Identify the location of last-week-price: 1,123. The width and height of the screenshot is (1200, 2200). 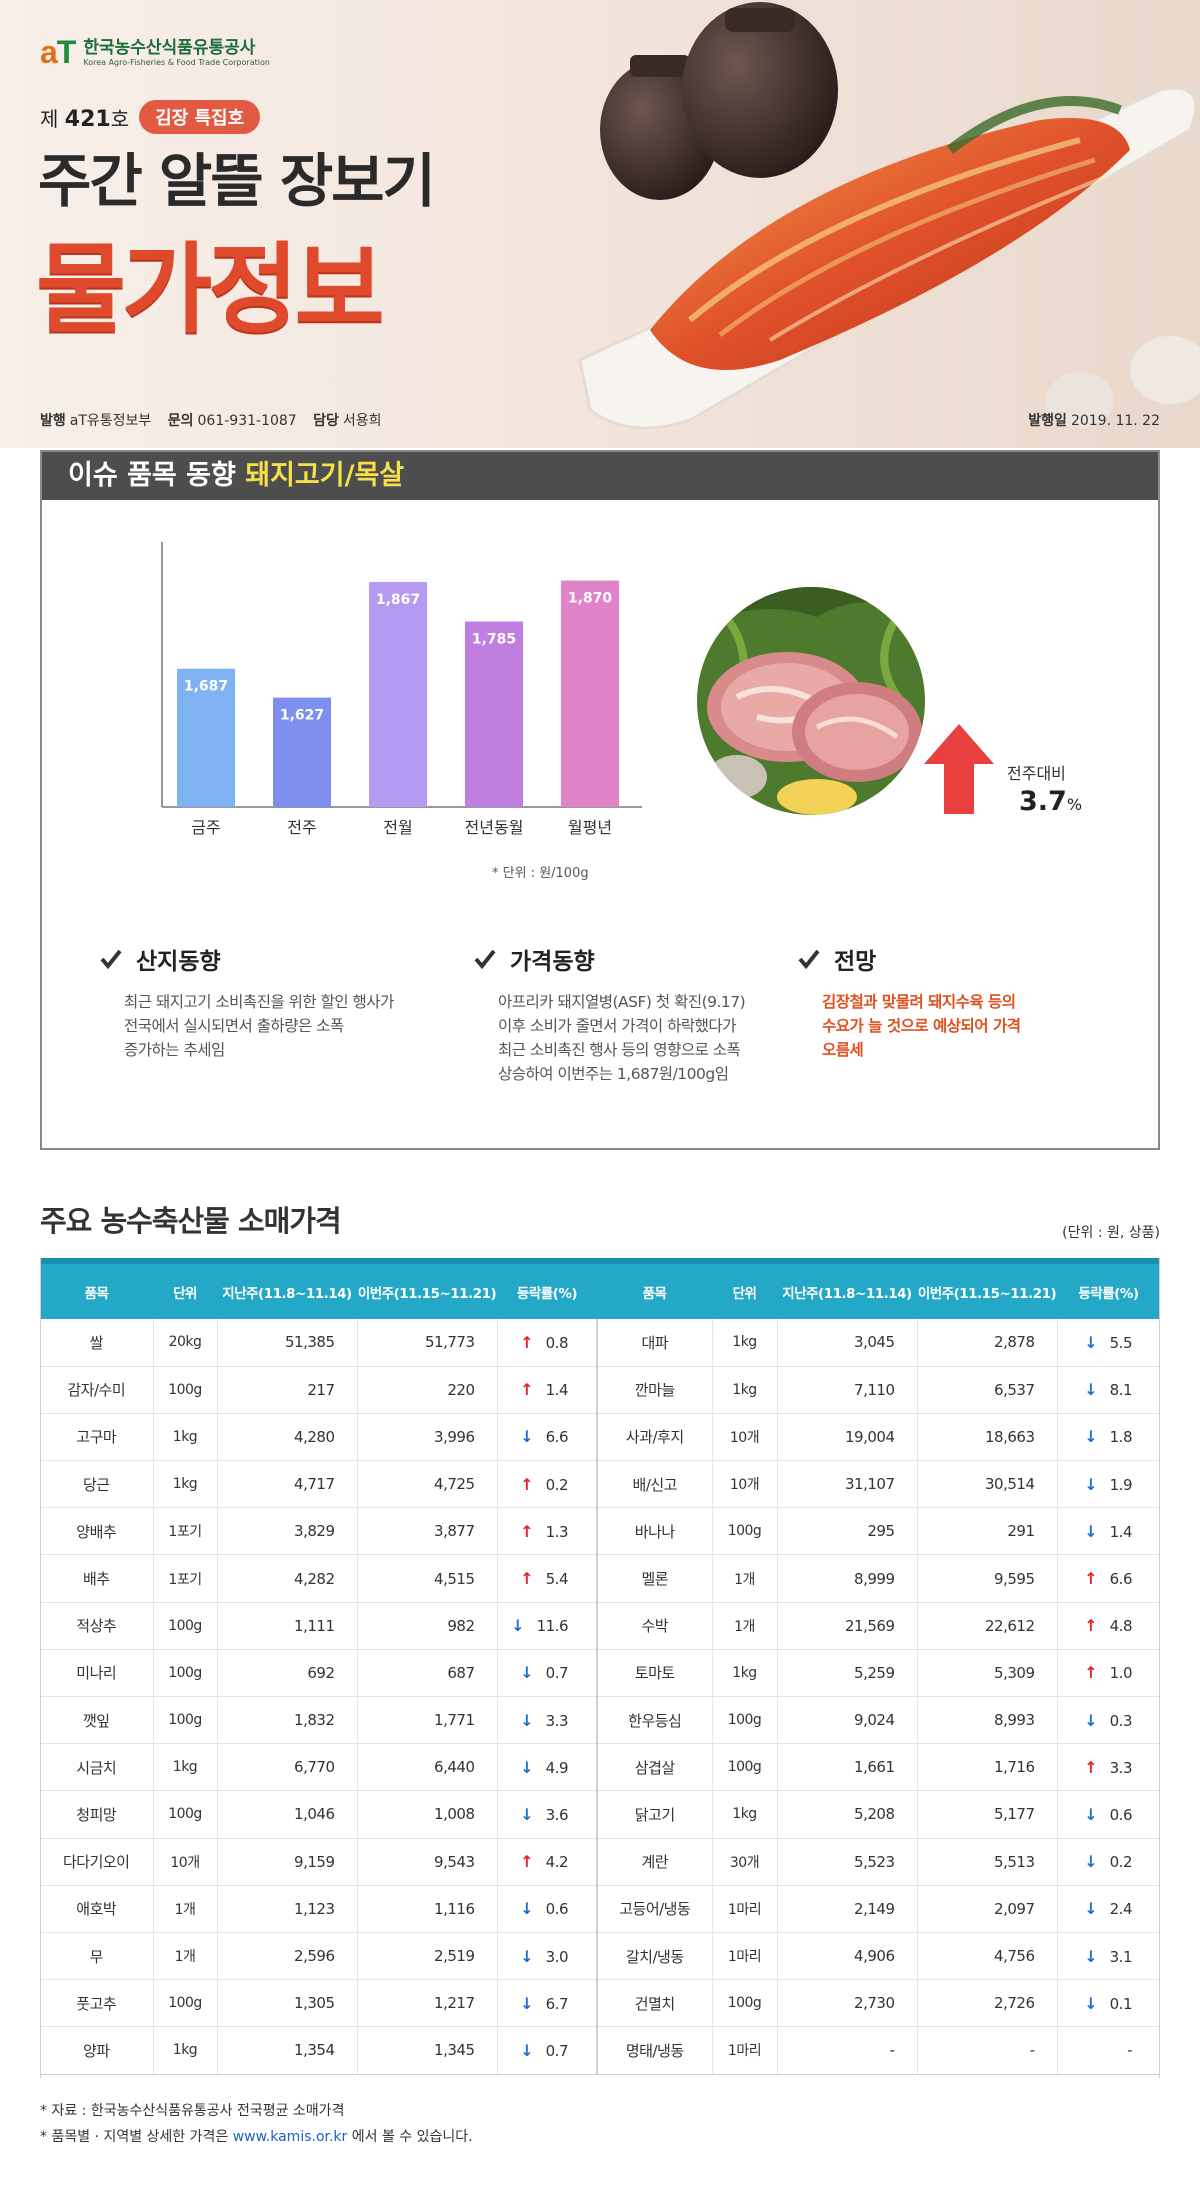
(287, 1909).